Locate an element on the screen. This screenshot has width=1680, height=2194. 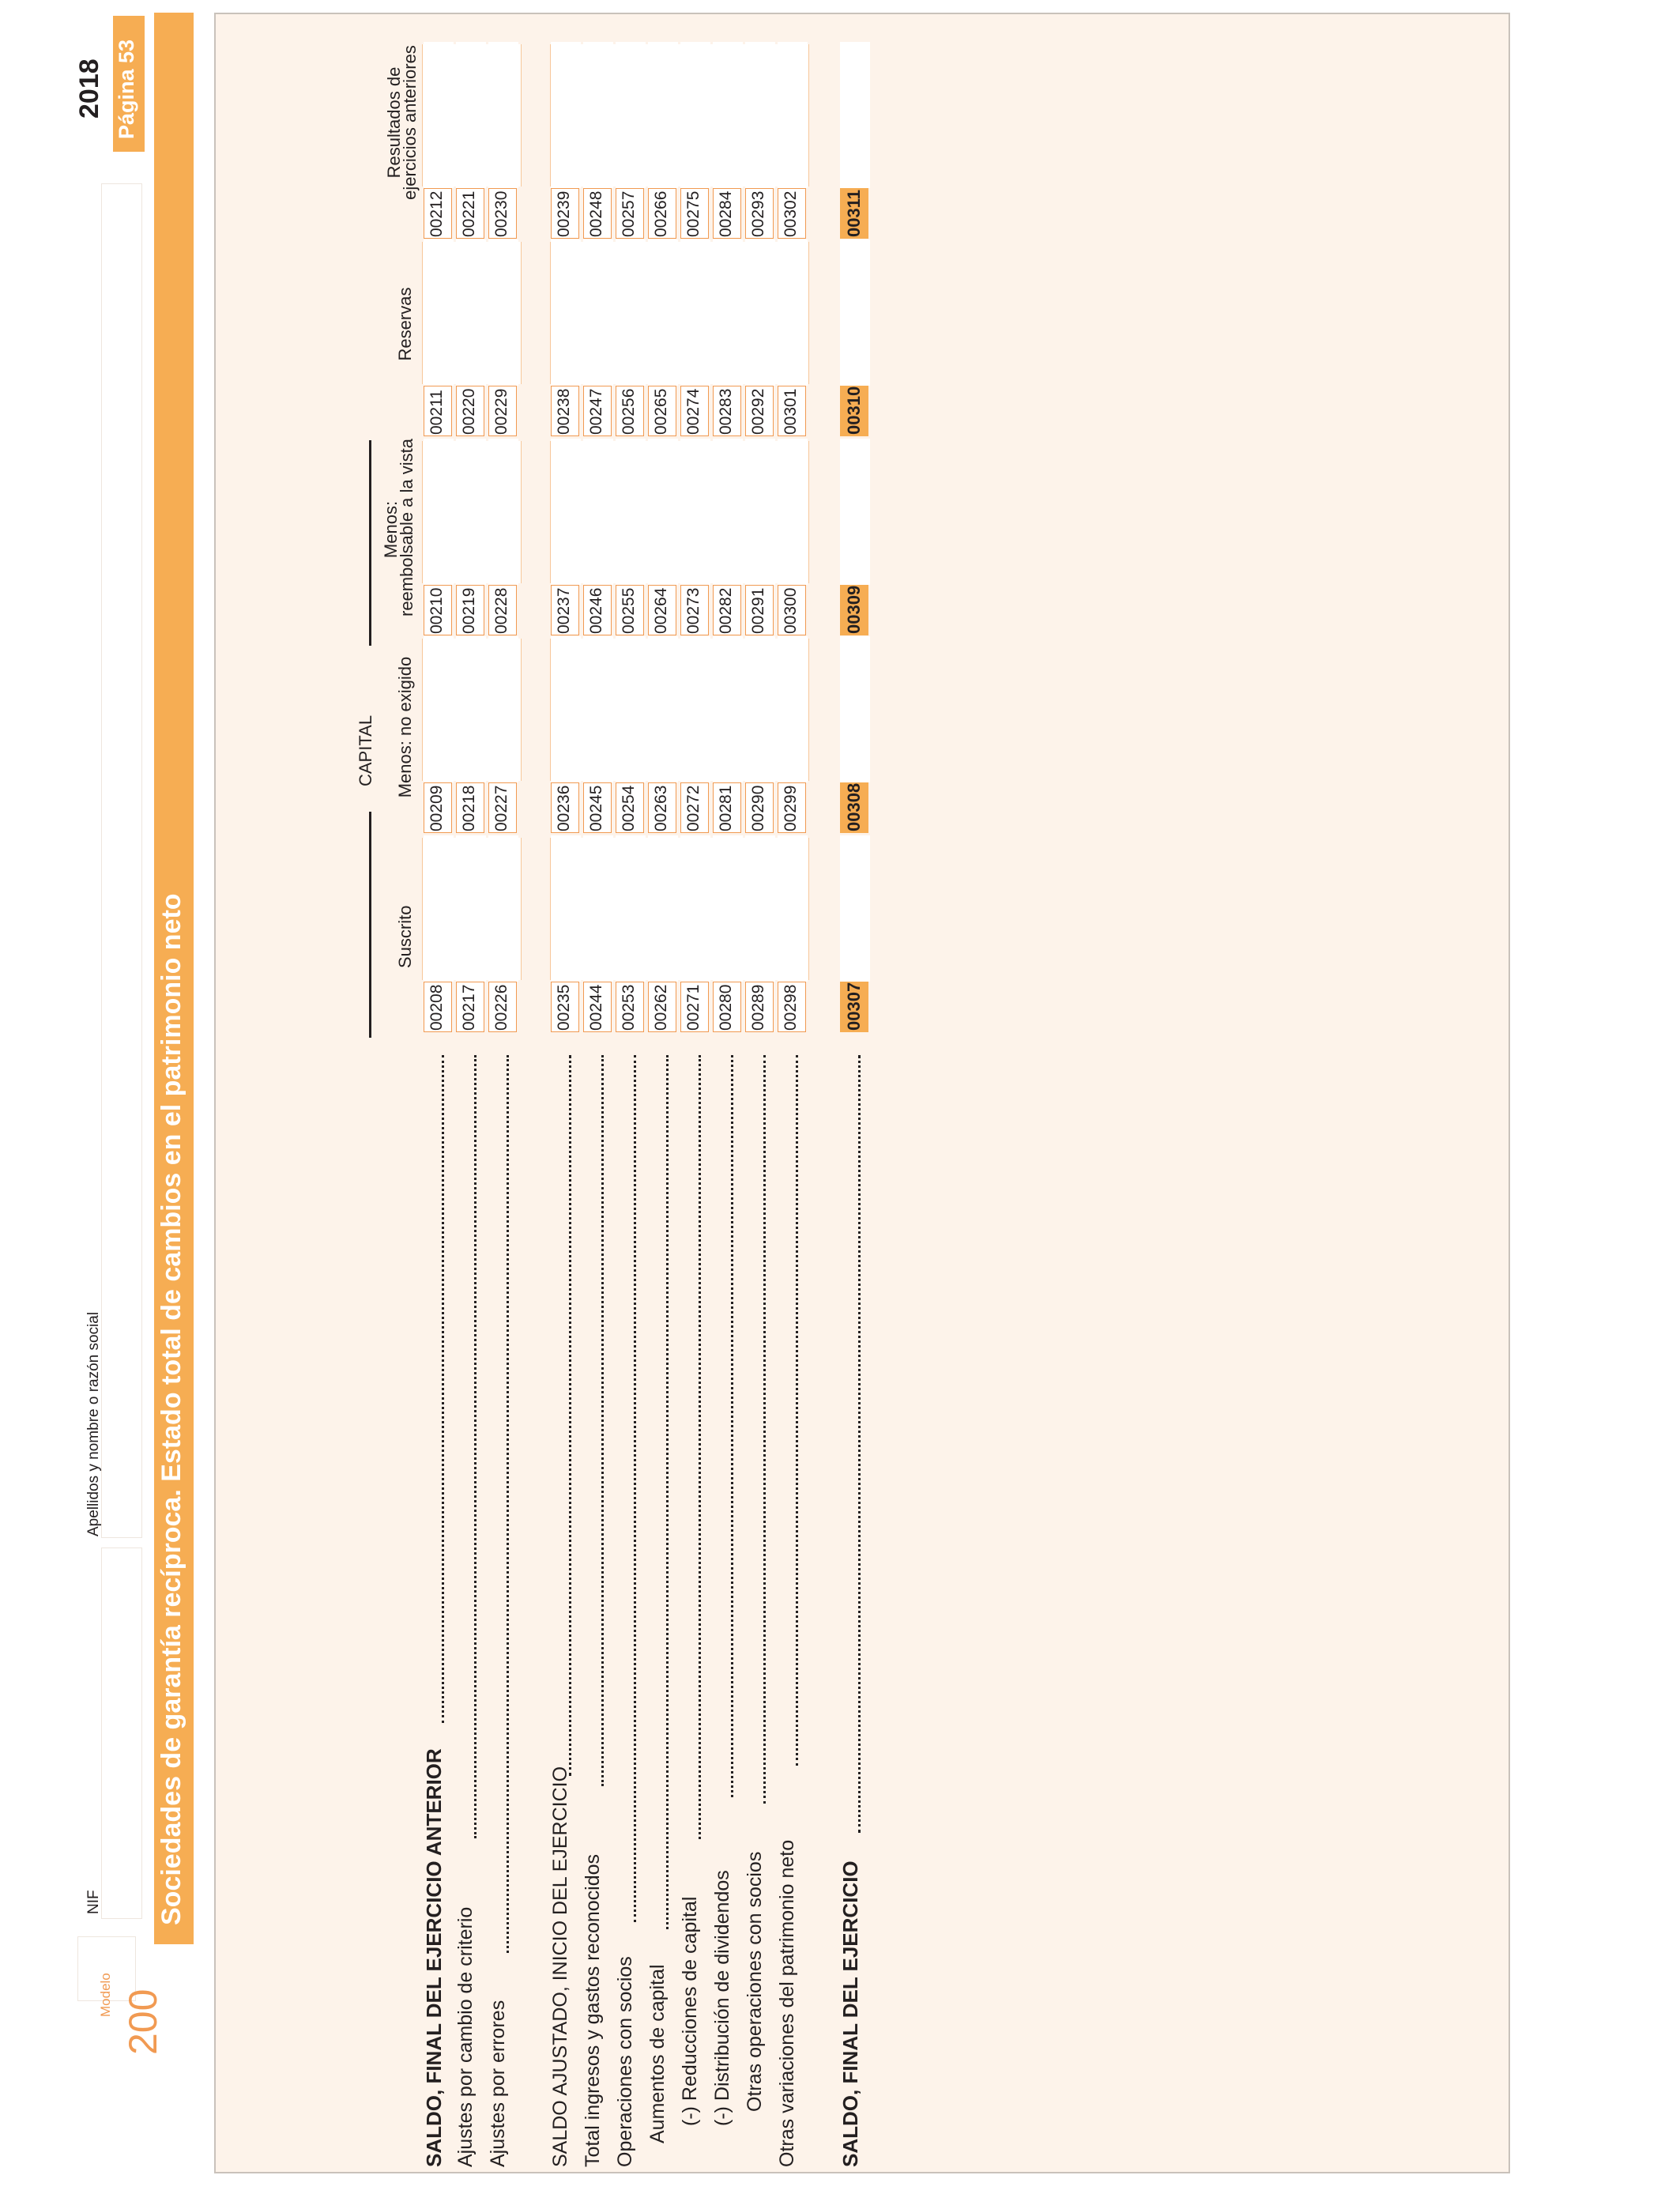
header-no-exigido: Menos: no exigido is located at coordinates (405, 727).